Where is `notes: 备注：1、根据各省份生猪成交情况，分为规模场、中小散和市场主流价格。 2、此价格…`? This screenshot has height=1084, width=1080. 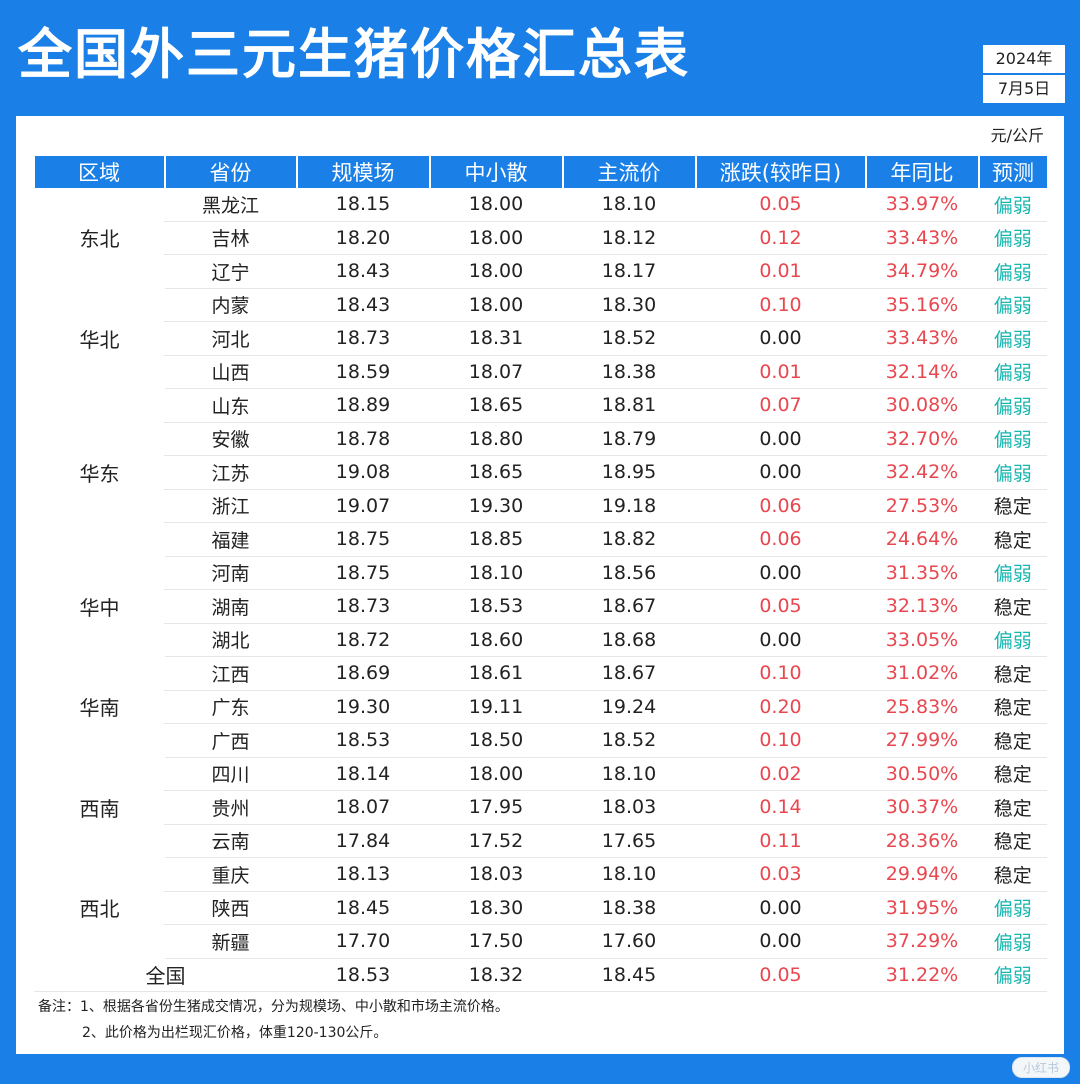 notes: 备注：1、根据各省份生猪成交情况，分为规模场、中小散和市场主流价格。 2、此价格… is located at coordinates (273, 1020).